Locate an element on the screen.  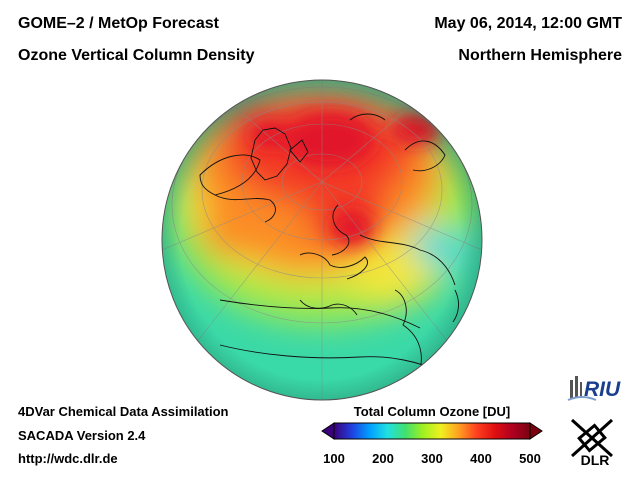
colorbar-title: Total Column Ozone [DU] is located at coordinates (432, 411).